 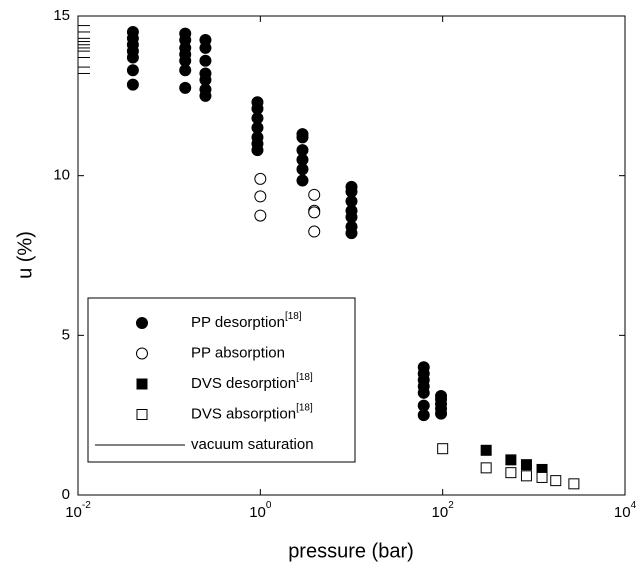 What do you see at coordinates (61, 15) in the screenshot?
I see `y-tick-label: 15` at bounding box center [61, 15].